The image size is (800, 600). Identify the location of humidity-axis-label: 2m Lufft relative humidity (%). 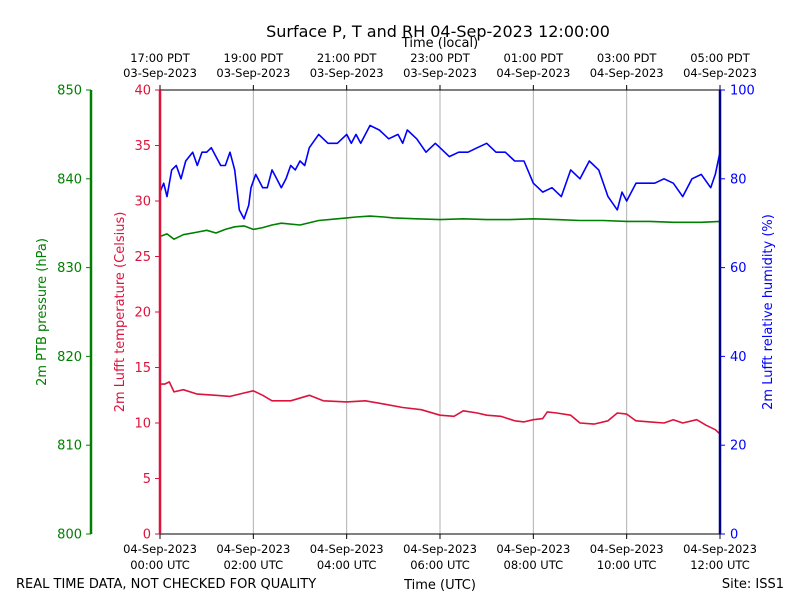
(768, 312).